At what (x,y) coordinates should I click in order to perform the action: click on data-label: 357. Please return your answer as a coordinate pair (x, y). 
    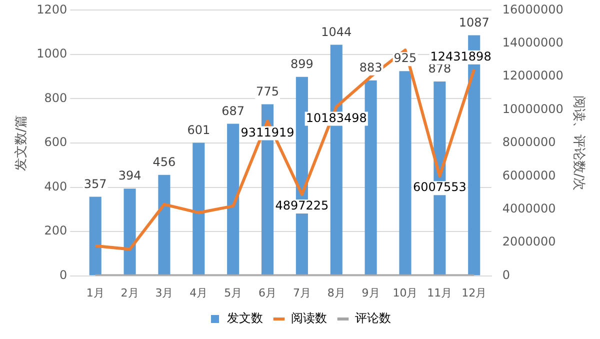
    Looking at the image, I should click on (95, 183).